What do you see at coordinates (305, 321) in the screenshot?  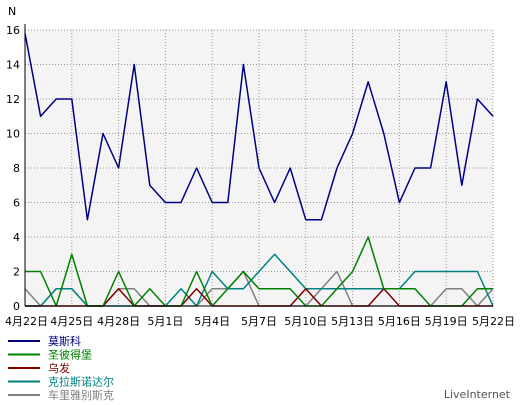 I see `x-tick-label: 5月10日` at bounding box center [305, 321].